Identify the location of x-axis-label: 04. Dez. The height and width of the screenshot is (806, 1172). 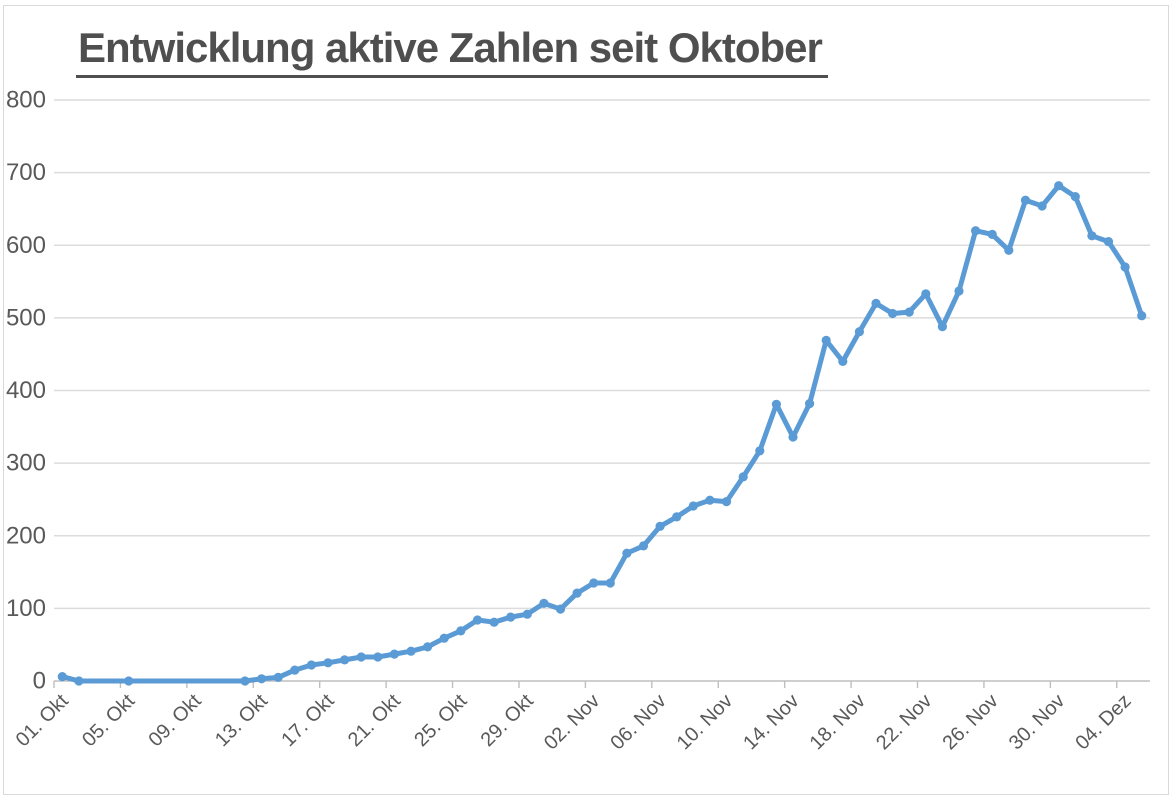
(1103, 722).